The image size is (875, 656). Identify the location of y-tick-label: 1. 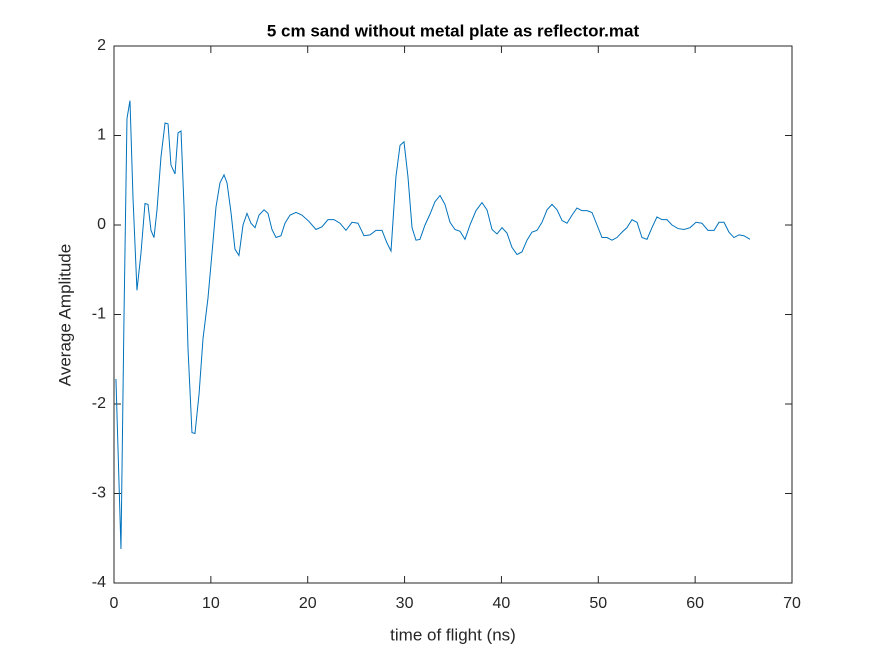
(101, 135).